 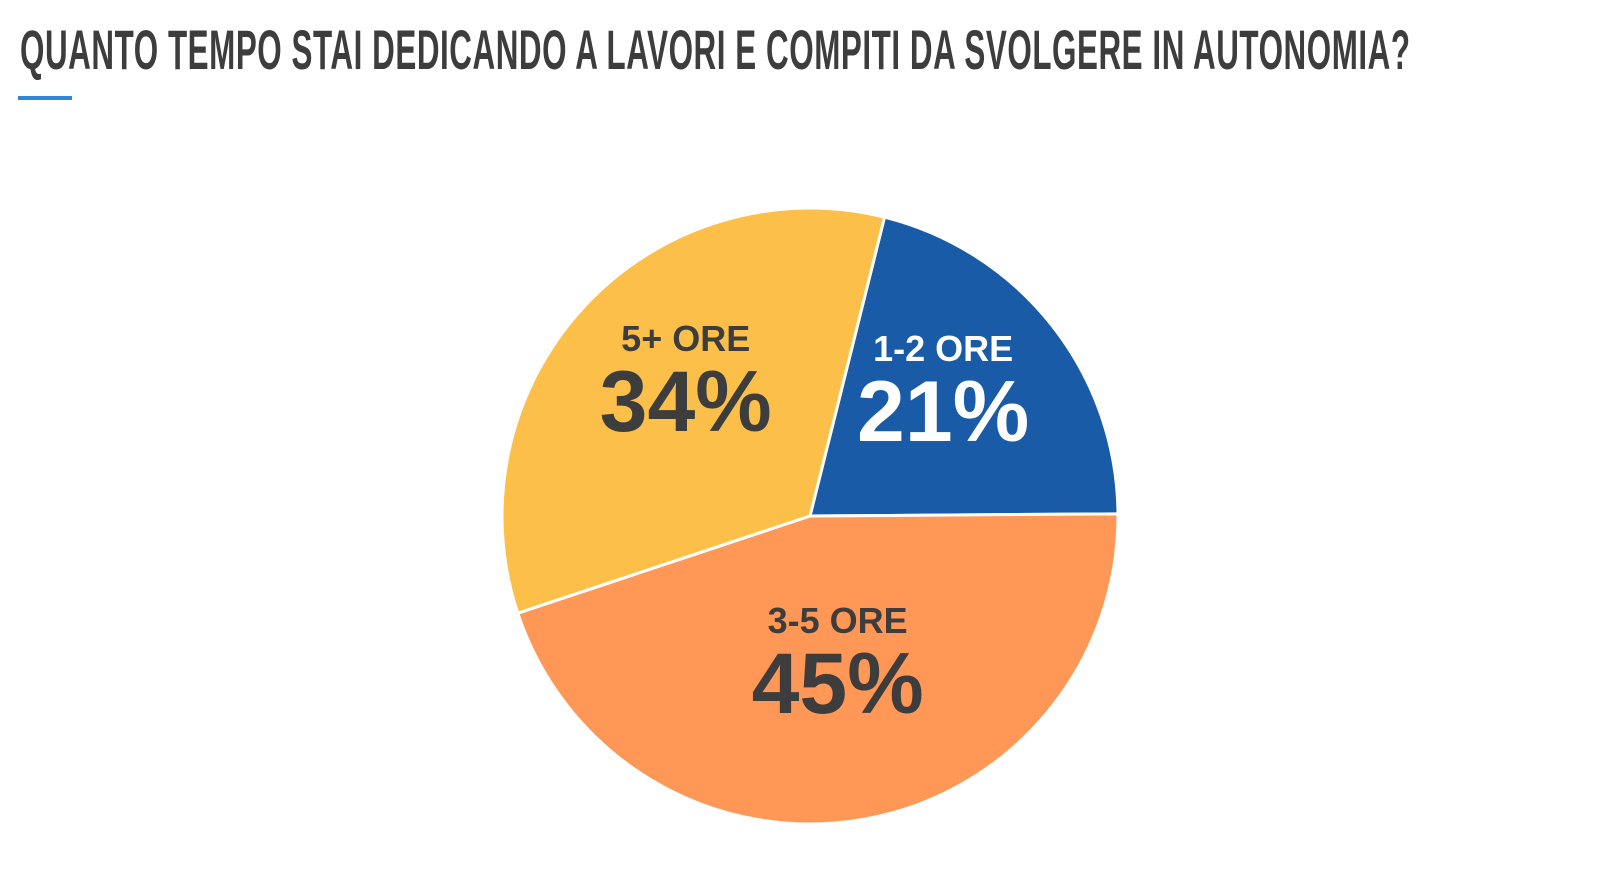 I want to click on slice-percentage-label: 45%, so click(x=838, y=684).